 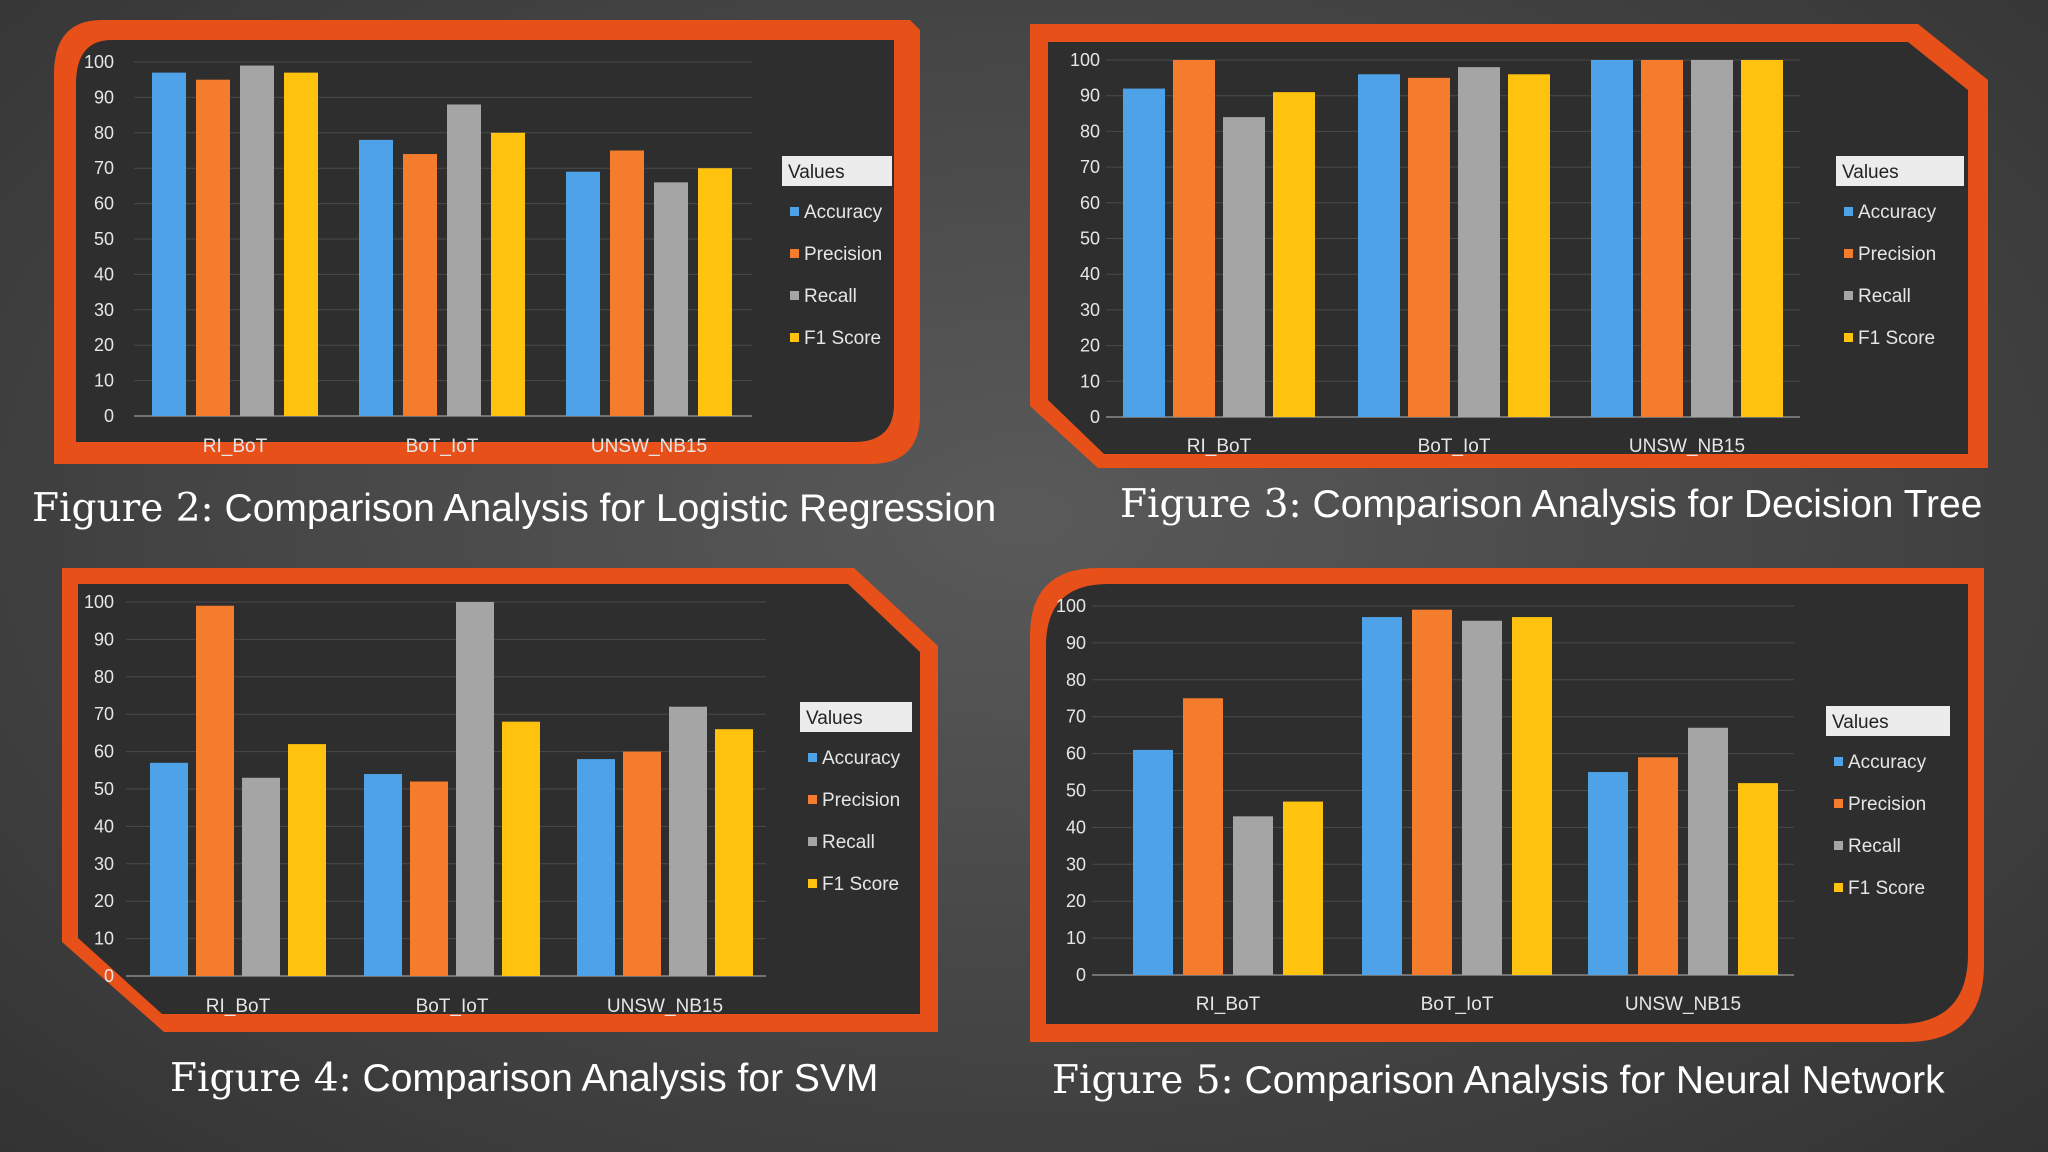 I want to click on caption-number: Figure 3:, so click(x=1211, y=504).